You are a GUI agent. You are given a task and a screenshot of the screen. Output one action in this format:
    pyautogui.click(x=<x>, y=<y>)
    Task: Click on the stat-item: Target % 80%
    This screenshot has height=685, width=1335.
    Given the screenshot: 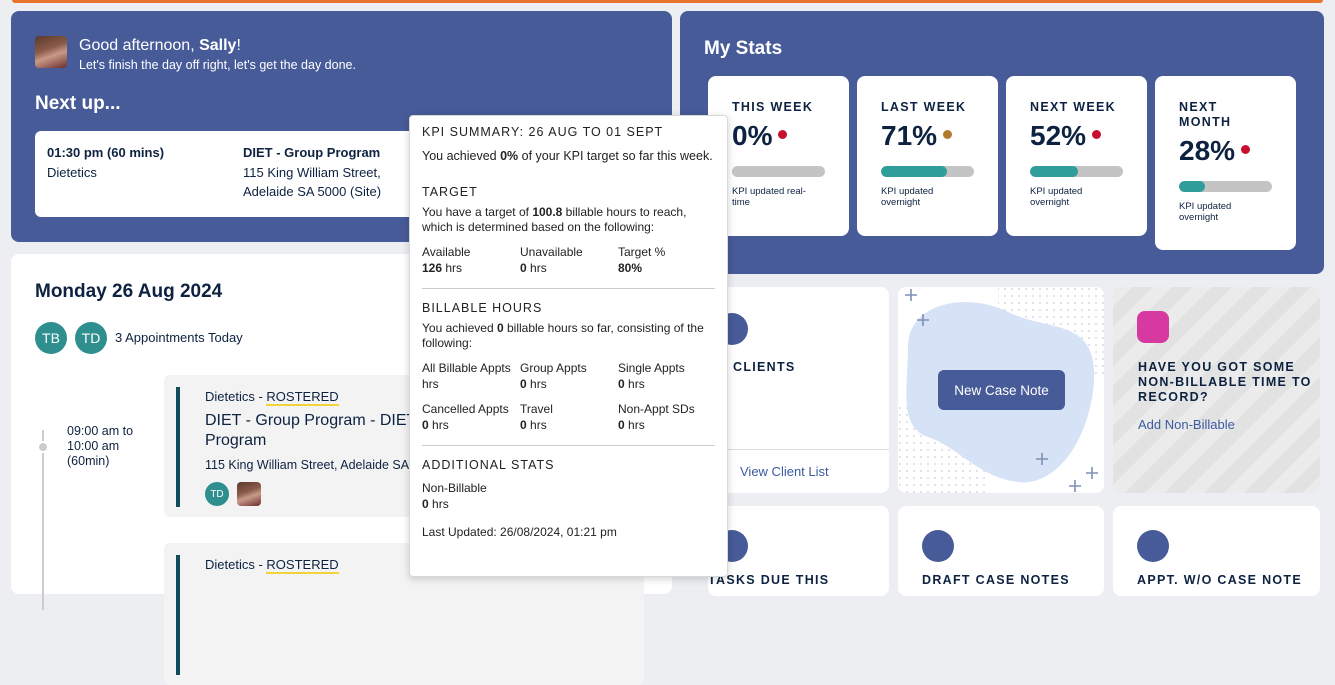 What is the action you would take?
    pyautogui.click(x=667, y=260)
    